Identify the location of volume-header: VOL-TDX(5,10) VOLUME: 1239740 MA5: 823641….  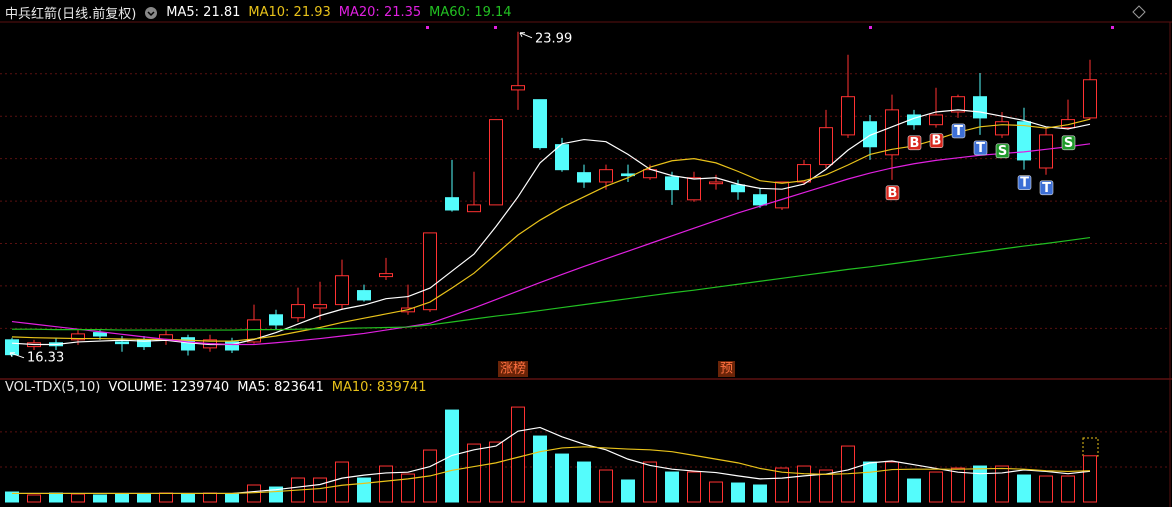
(220, 387).